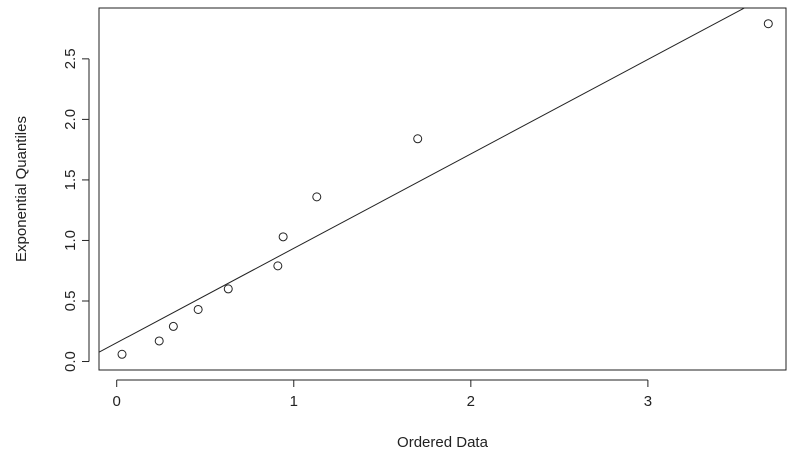 This screenshot has height=457, width=788. What do you see at coordinates (70, 179) in the screenshot?
I see `y-tick-label: 1.5` at bounding box center [70, 179].